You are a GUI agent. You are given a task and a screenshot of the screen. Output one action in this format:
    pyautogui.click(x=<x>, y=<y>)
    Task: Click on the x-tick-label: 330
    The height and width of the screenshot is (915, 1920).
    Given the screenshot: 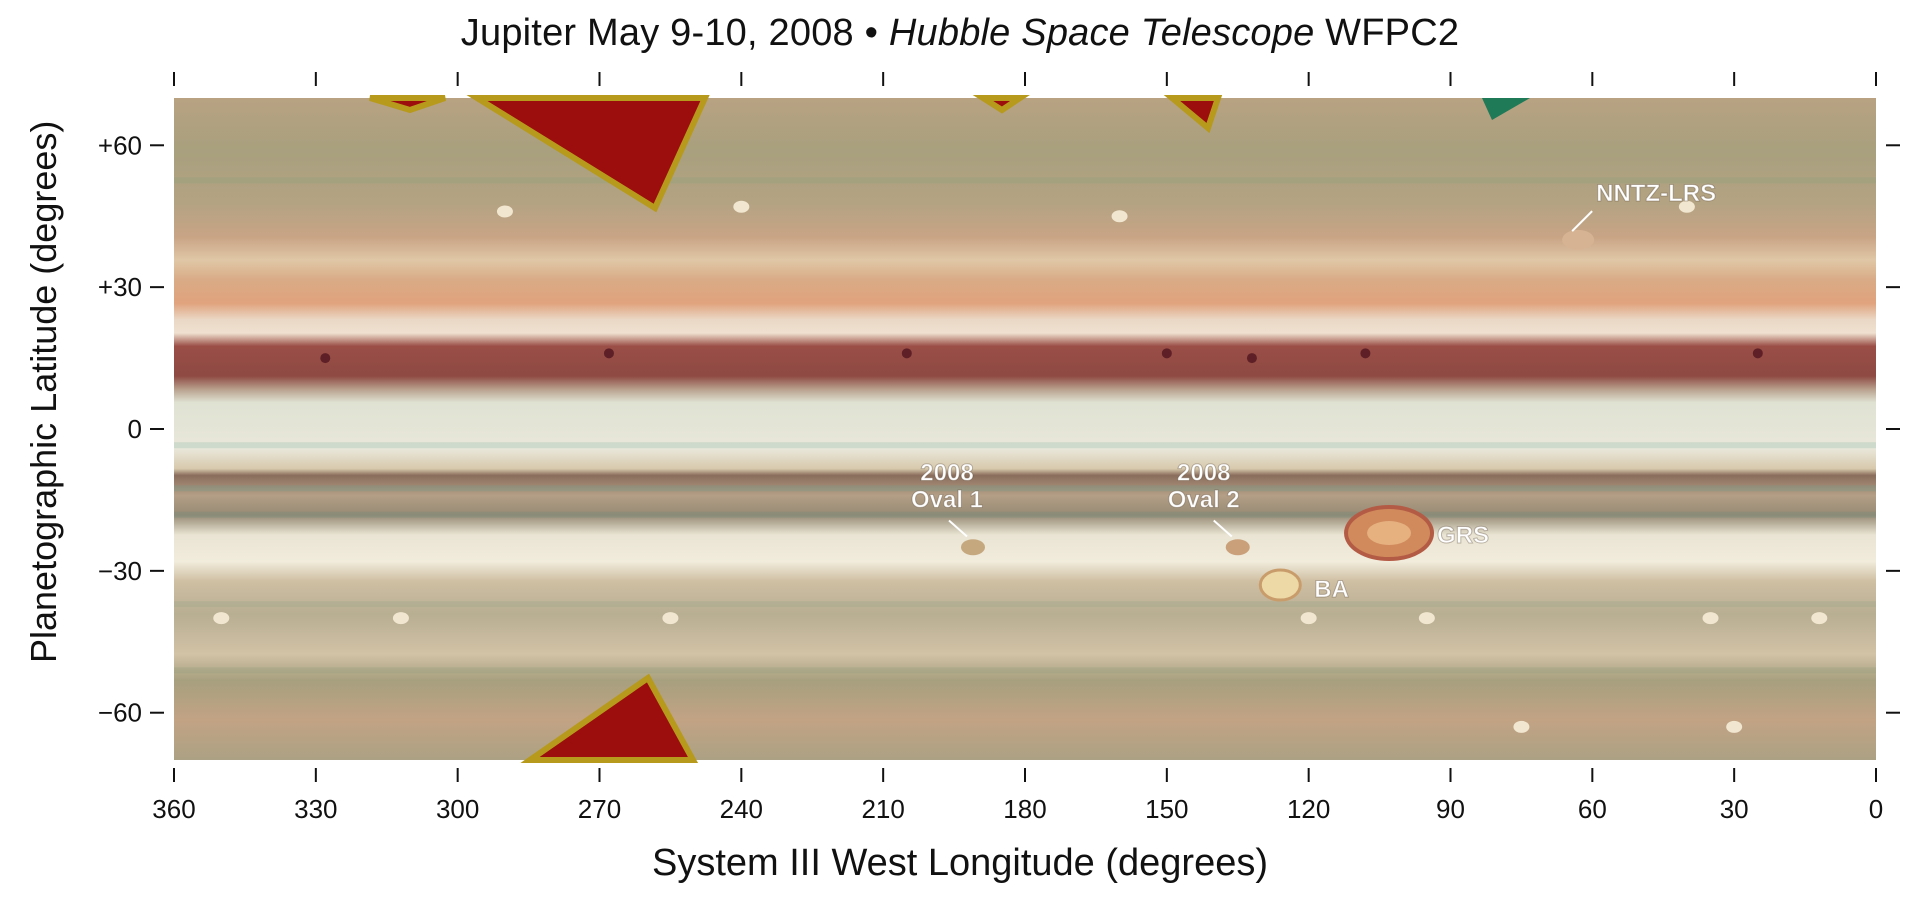 What is the action you would take?
    pyautogui.click(x=315, y=809)
    